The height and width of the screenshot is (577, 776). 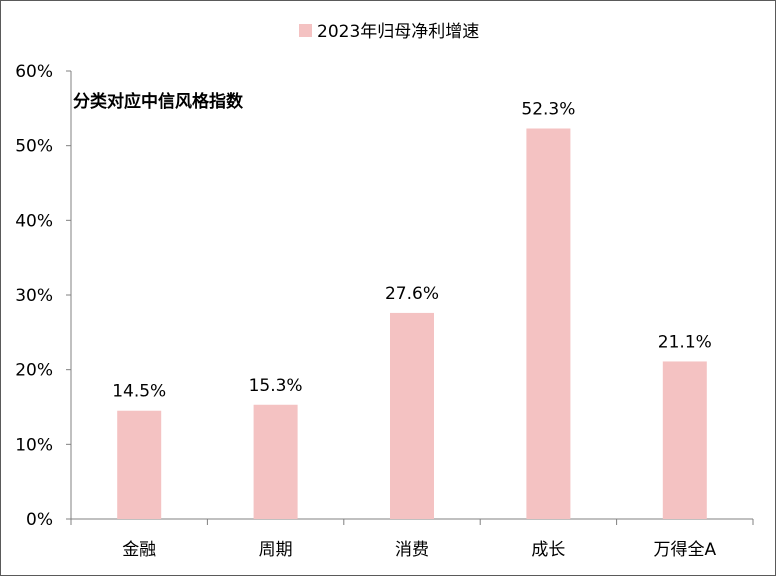 I want to click on legend-swatch, so click(x=305, y=30).